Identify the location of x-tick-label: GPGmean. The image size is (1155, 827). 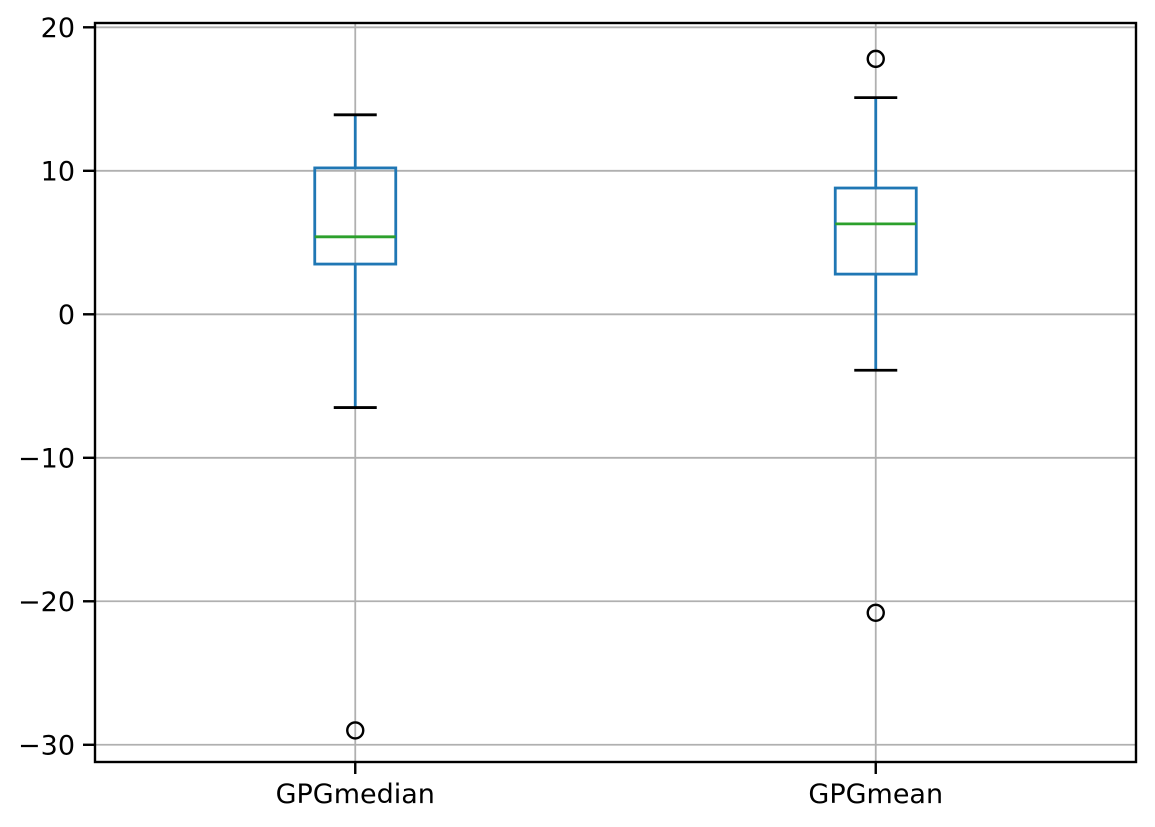
(875, 794).